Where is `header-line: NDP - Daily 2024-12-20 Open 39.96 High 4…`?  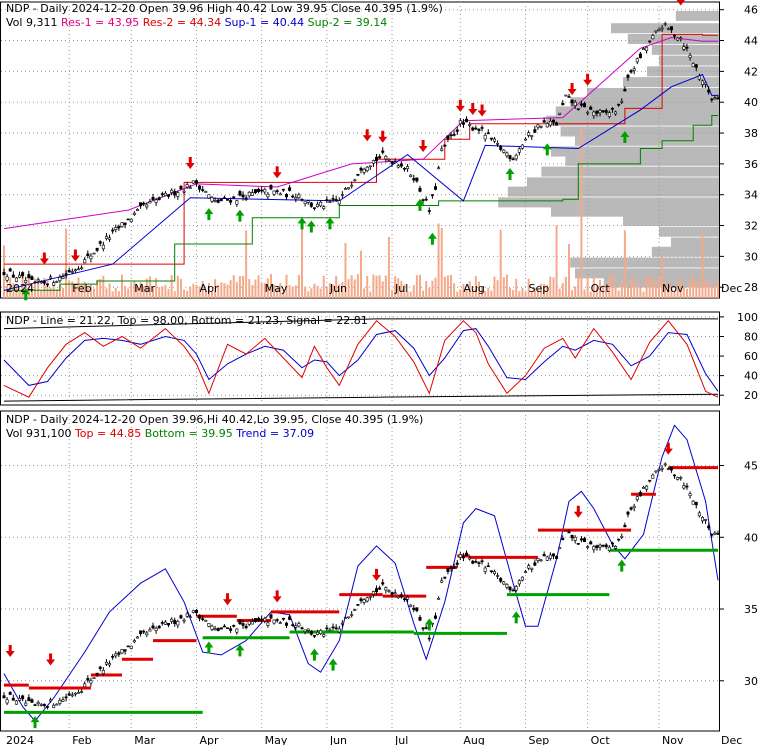
header-line: NDP - Daily 2024-12-20 Open 39.96 High 4… is located at coordinates (224, 8).